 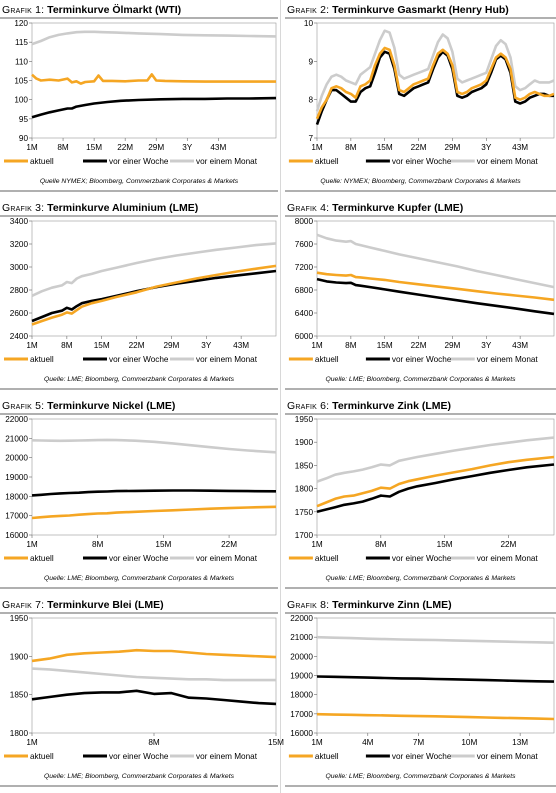 What do you see at coordinates (304, 336) in the screenshot?
I see `y-tick-label: 6000` at bounding box center [304, 336].